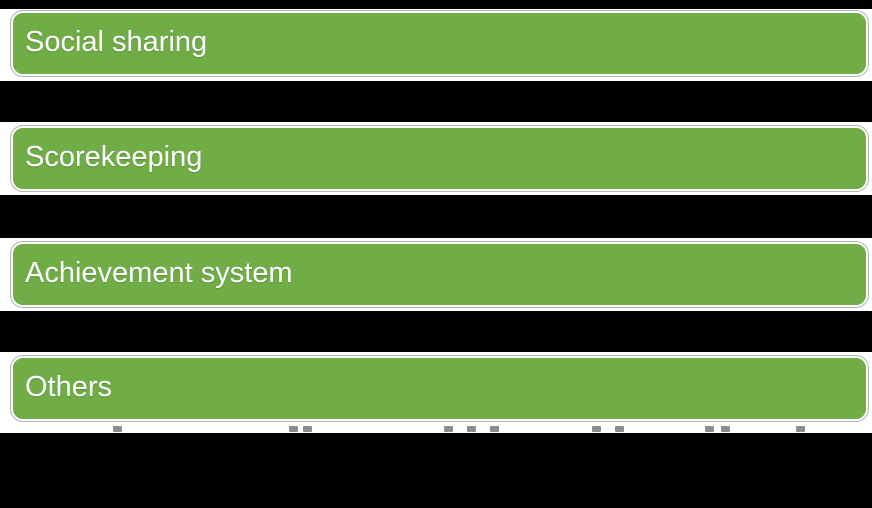  What do you see at coordinates (436, 428) in the screenshot?
I see `cropped-text-row` at bounding box center [436, 428].